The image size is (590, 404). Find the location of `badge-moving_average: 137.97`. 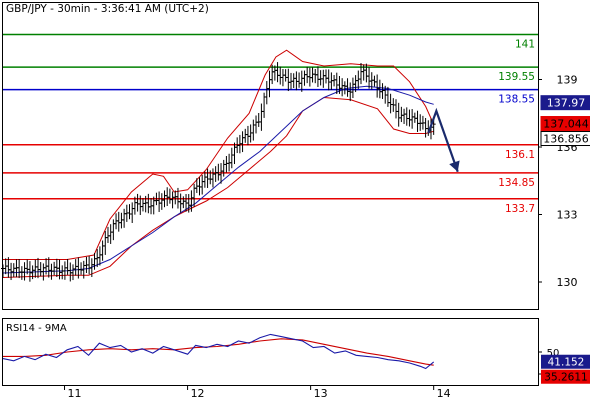

badge-moving_average: 137.97 is located at coordinates (565, 103).